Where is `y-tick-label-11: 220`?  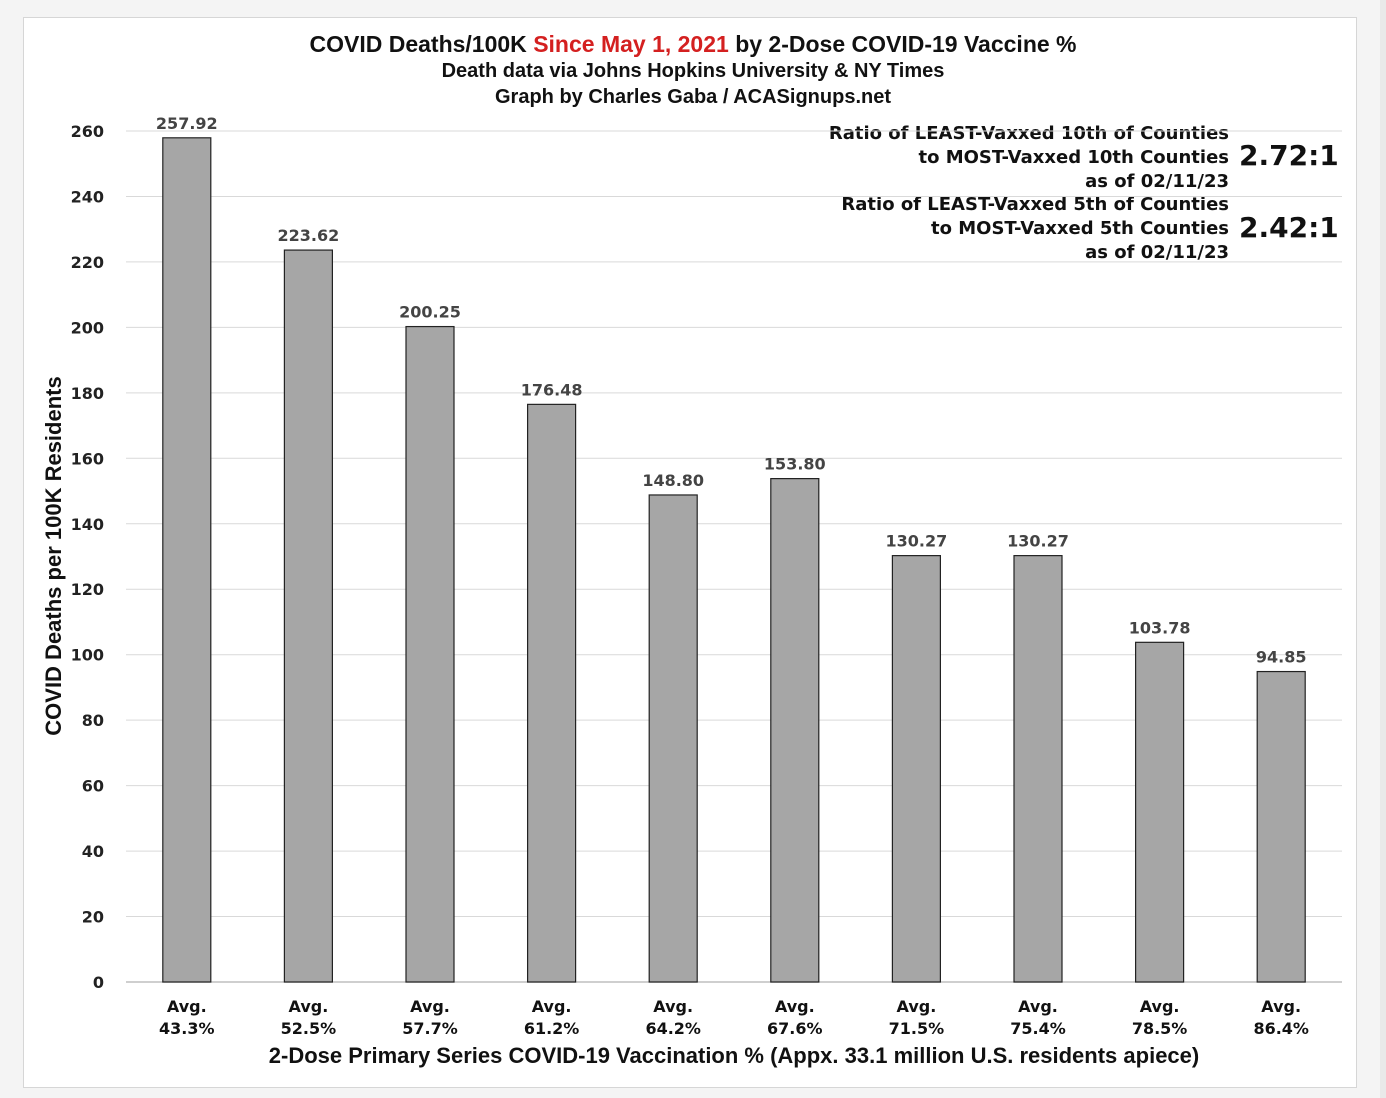 y-tick-label-11: 220 is located at coordinates (87, 262).